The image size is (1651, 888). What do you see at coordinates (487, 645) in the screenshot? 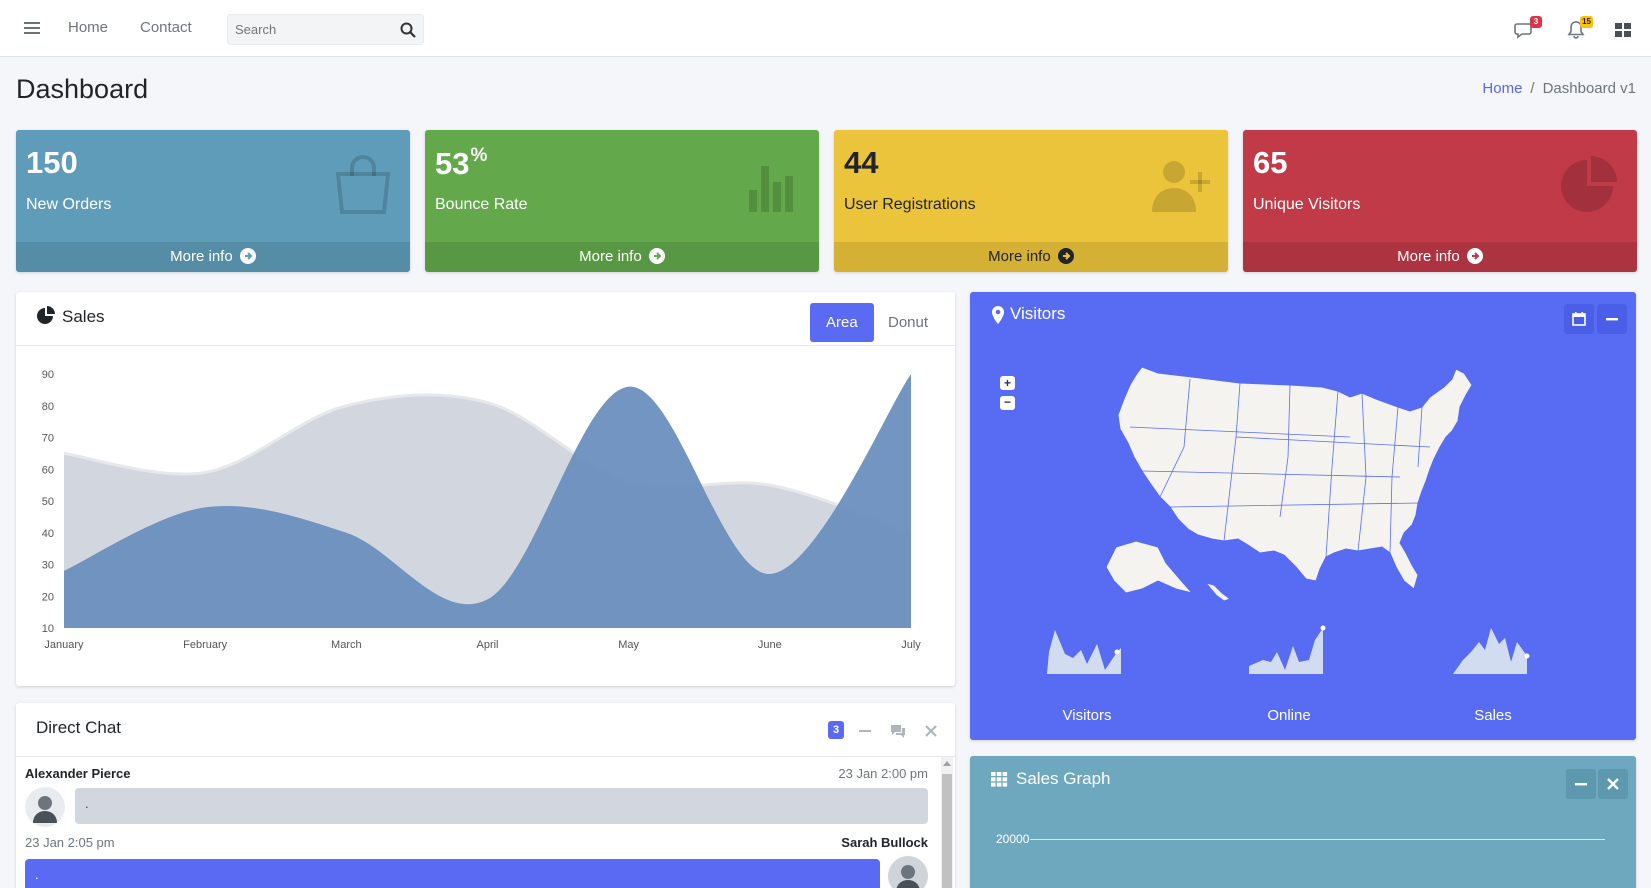
I see `x-tick-label: April` at bounding box center [487, 645].